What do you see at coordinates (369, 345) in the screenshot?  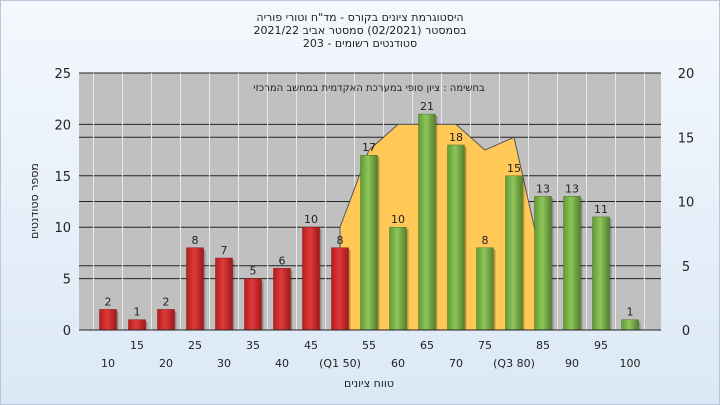 I see `x-tick-label: 55` at bounding box center [369, 345].